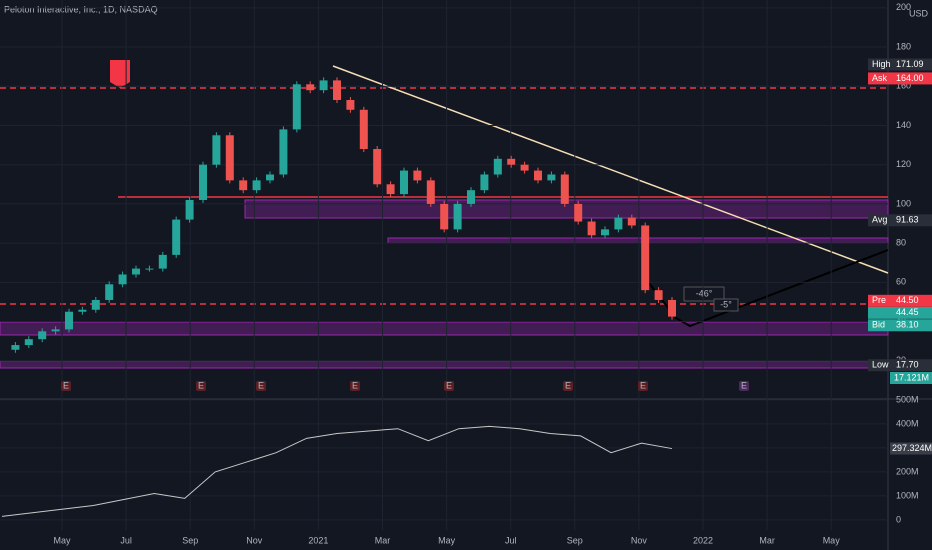 The image size is (932, 550). Describe the element at coordinates (901, 242) in the screenshot. I see `price-tick-label: 80` at that location.